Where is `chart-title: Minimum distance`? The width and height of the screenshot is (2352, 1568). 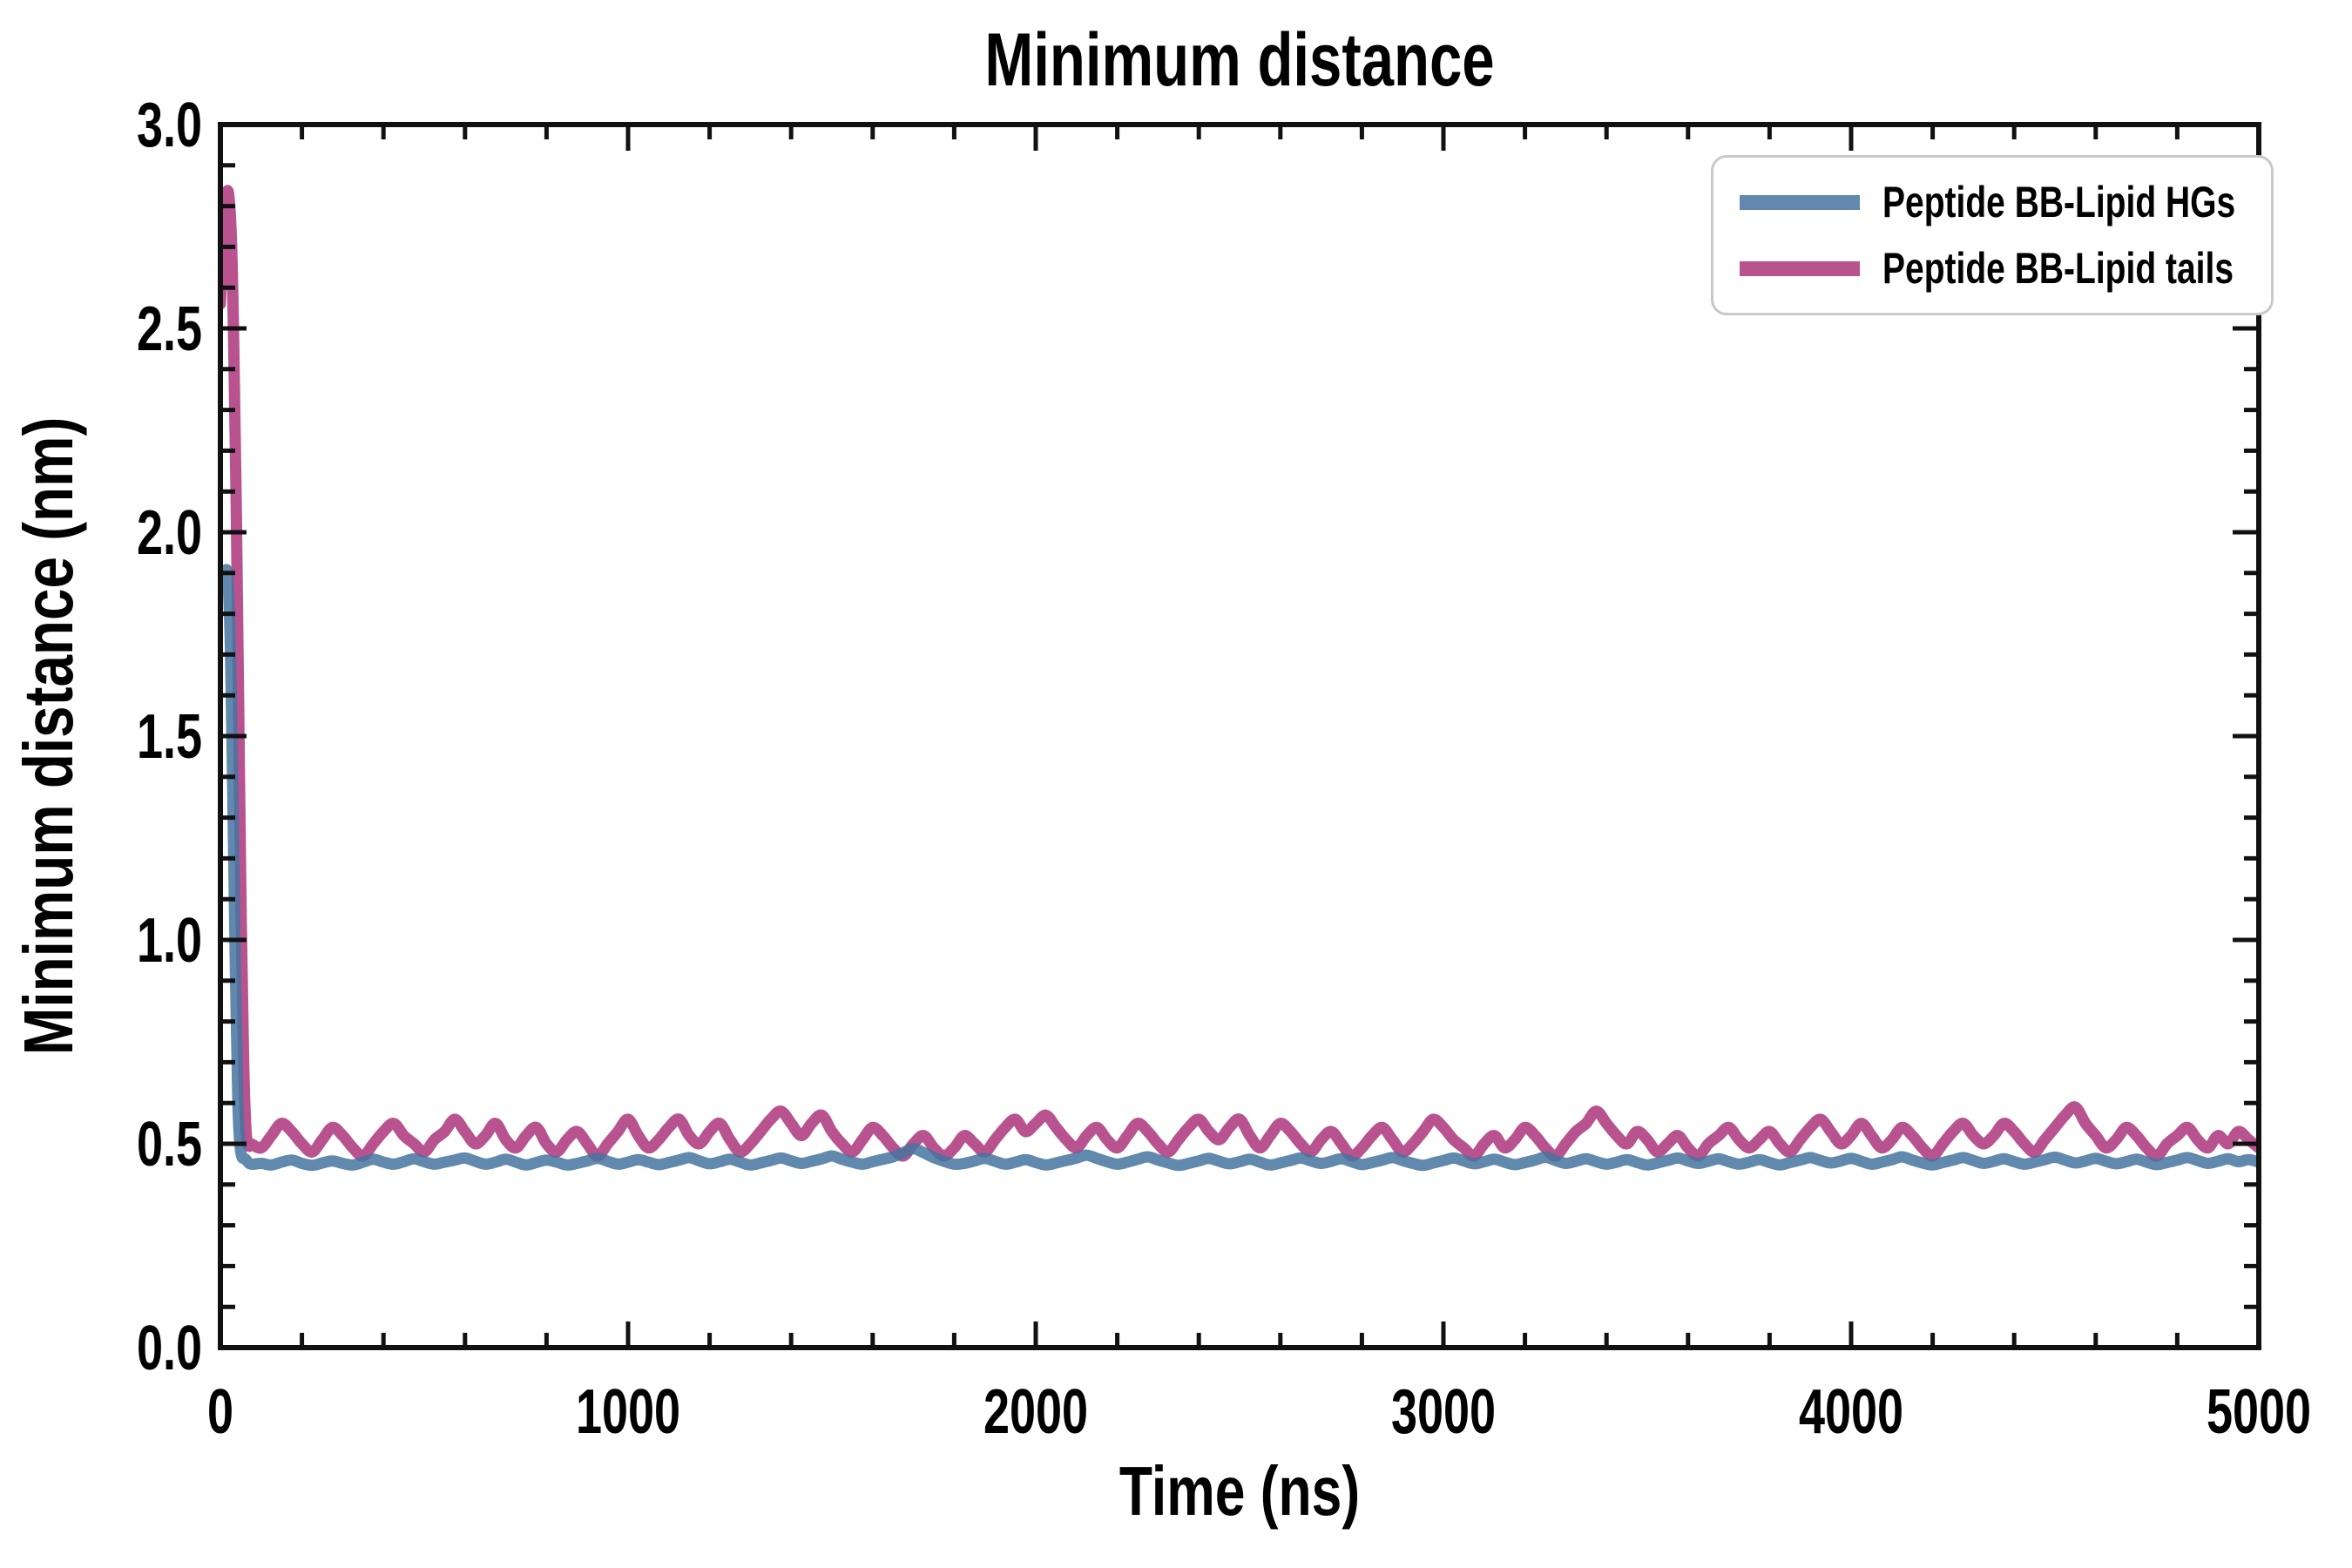 chart-title: Minimum distance is located at coordinates (1240, 60).